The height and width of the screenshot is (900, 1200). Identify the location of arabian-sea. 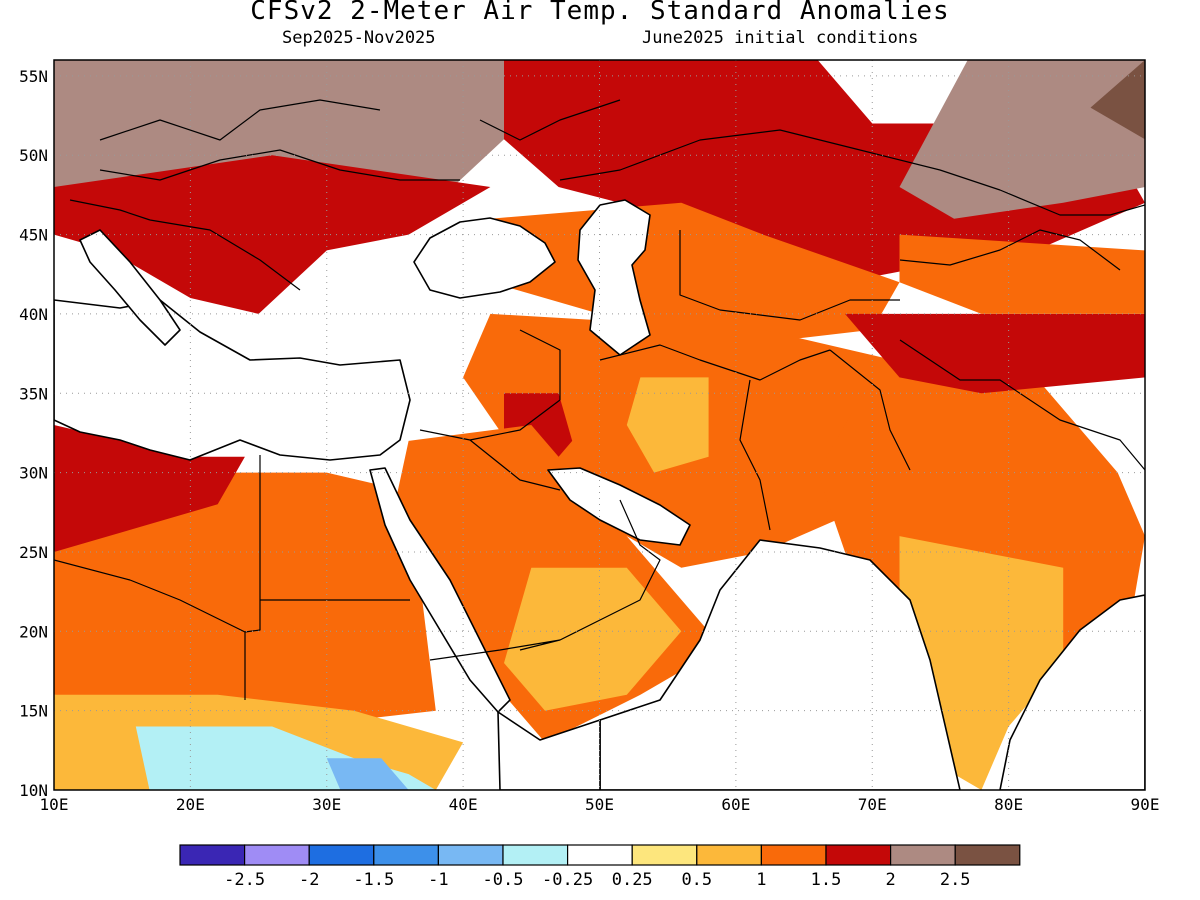
(780, 664).